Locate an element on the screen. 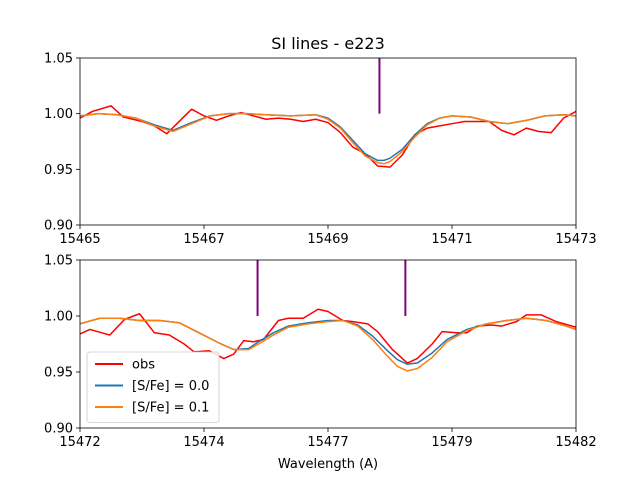 Image resolution: width=640 pixels, height=480 pixels. top-xtick-label: 15465 is located at coordinates (79, 239).